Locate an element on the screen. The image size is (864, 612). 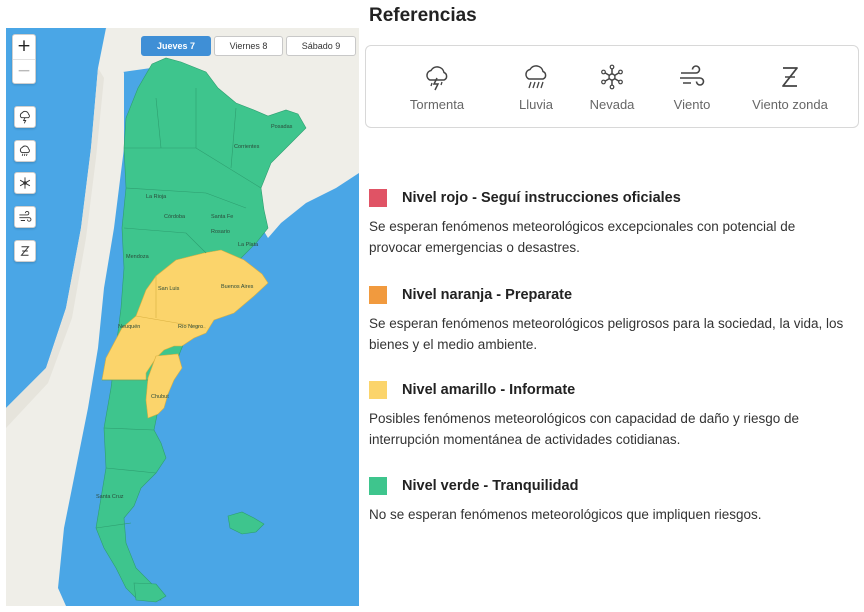
wind-icon is located at coordinates (692, 75).